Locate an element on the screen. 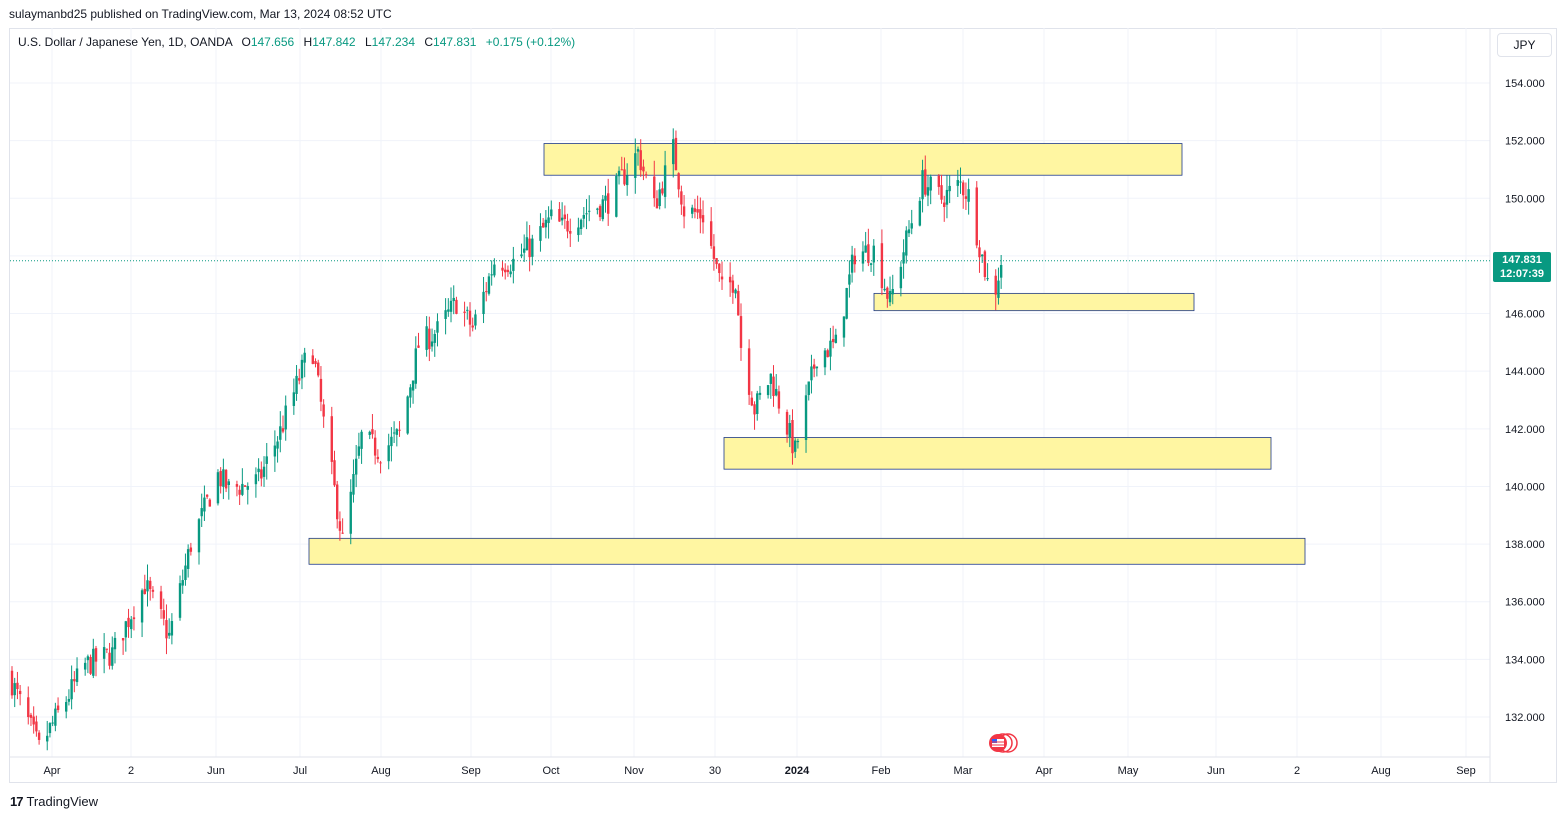 The height and width of the screenshot is (819, 1567). price-tick-label: 146.000 is located at coordinates (1525, 315).